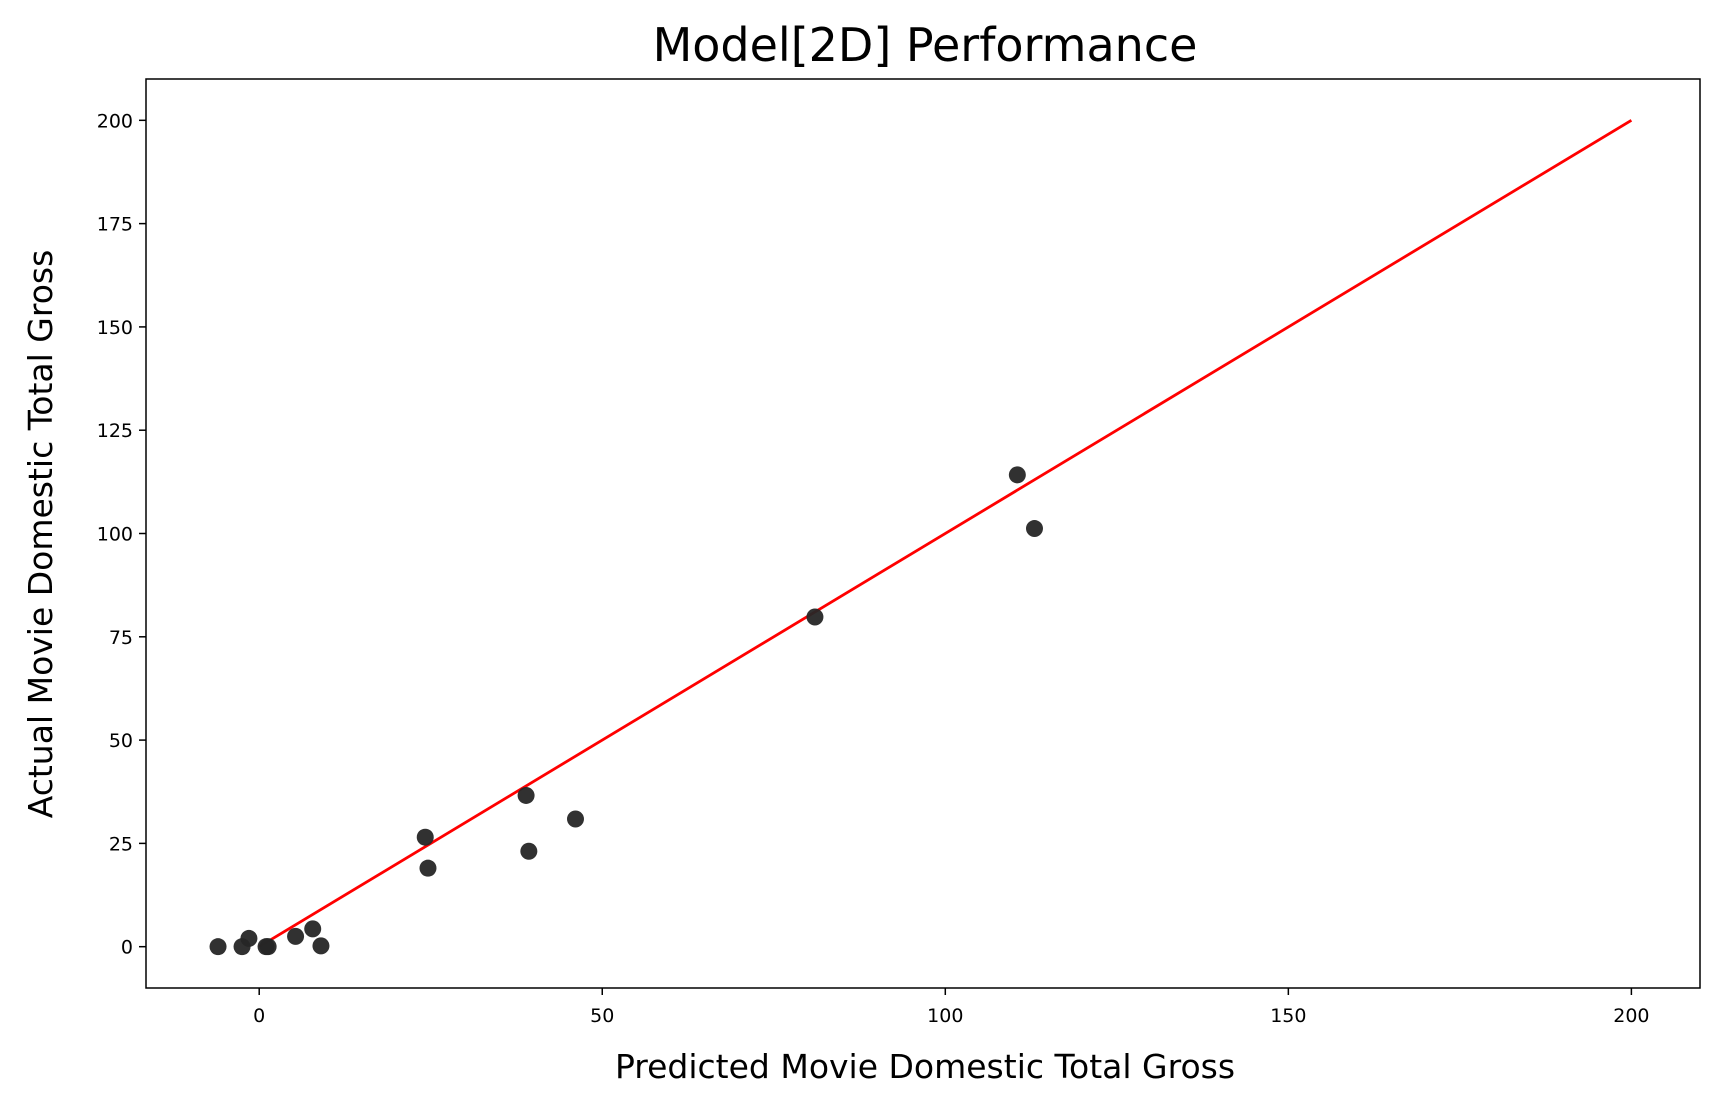  I want to click on y-tick-label: 200, so click(115, 121).